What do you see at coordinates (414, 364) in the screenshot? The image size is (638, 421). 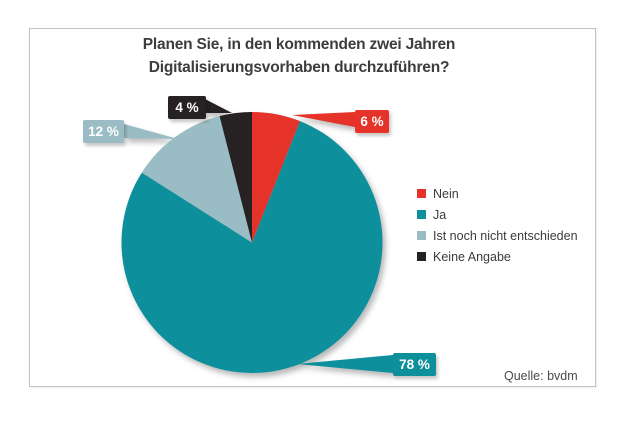 I see `callout-ja: 78 %` at bounding box center [414, 364].